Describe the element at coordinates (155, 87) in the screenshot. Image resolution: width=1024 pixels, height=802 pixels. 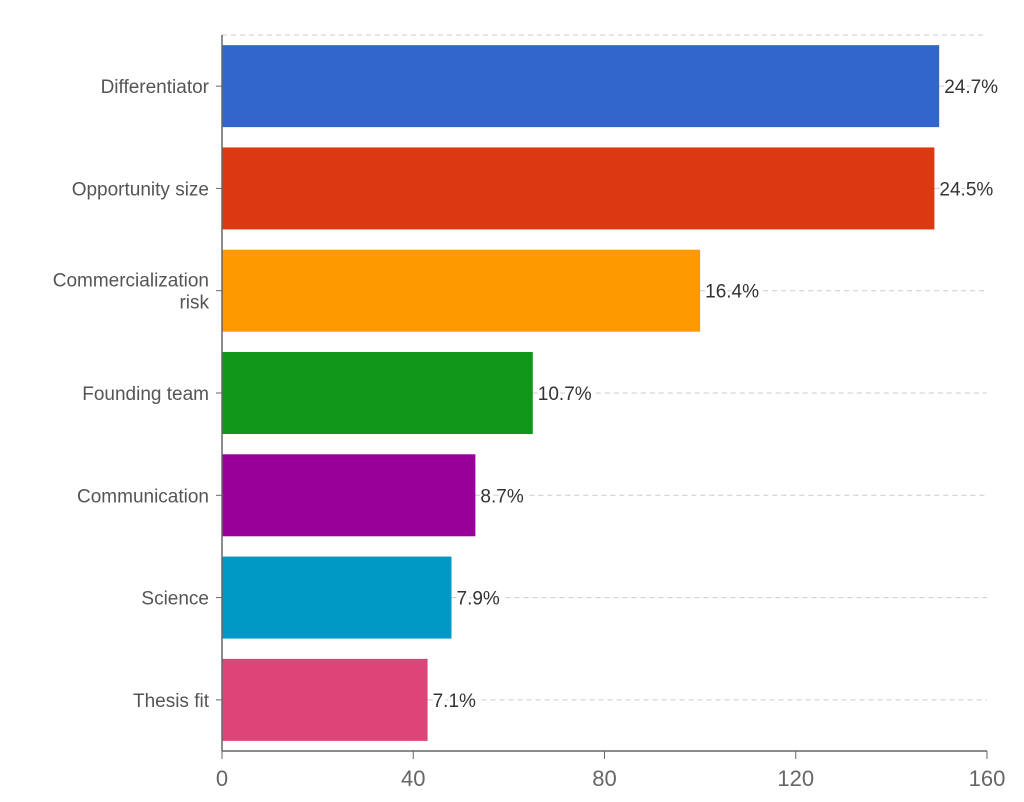
I see `category-label: Differentiator` at that location.